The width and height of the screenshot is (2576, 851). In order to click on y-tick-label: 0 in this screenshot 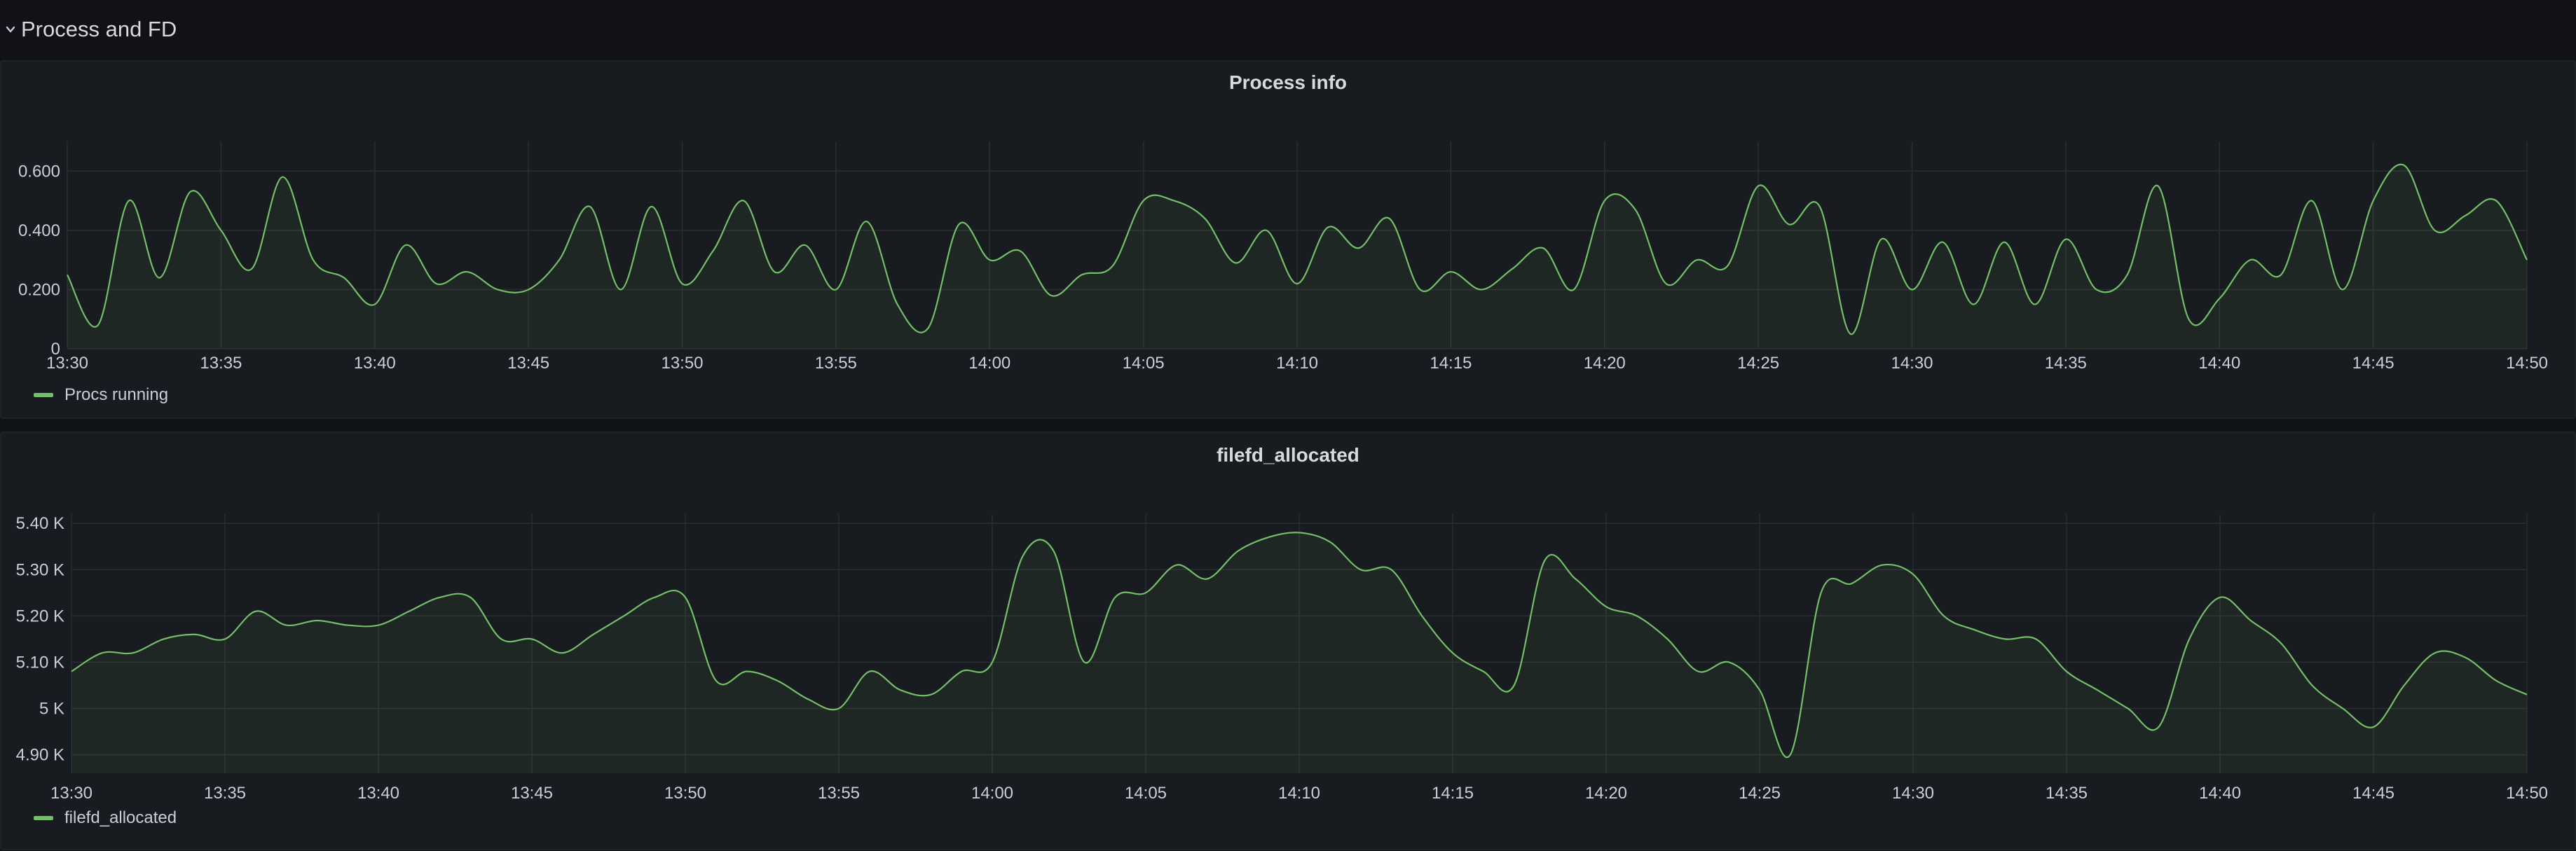, I will do `click(56, 349)`.